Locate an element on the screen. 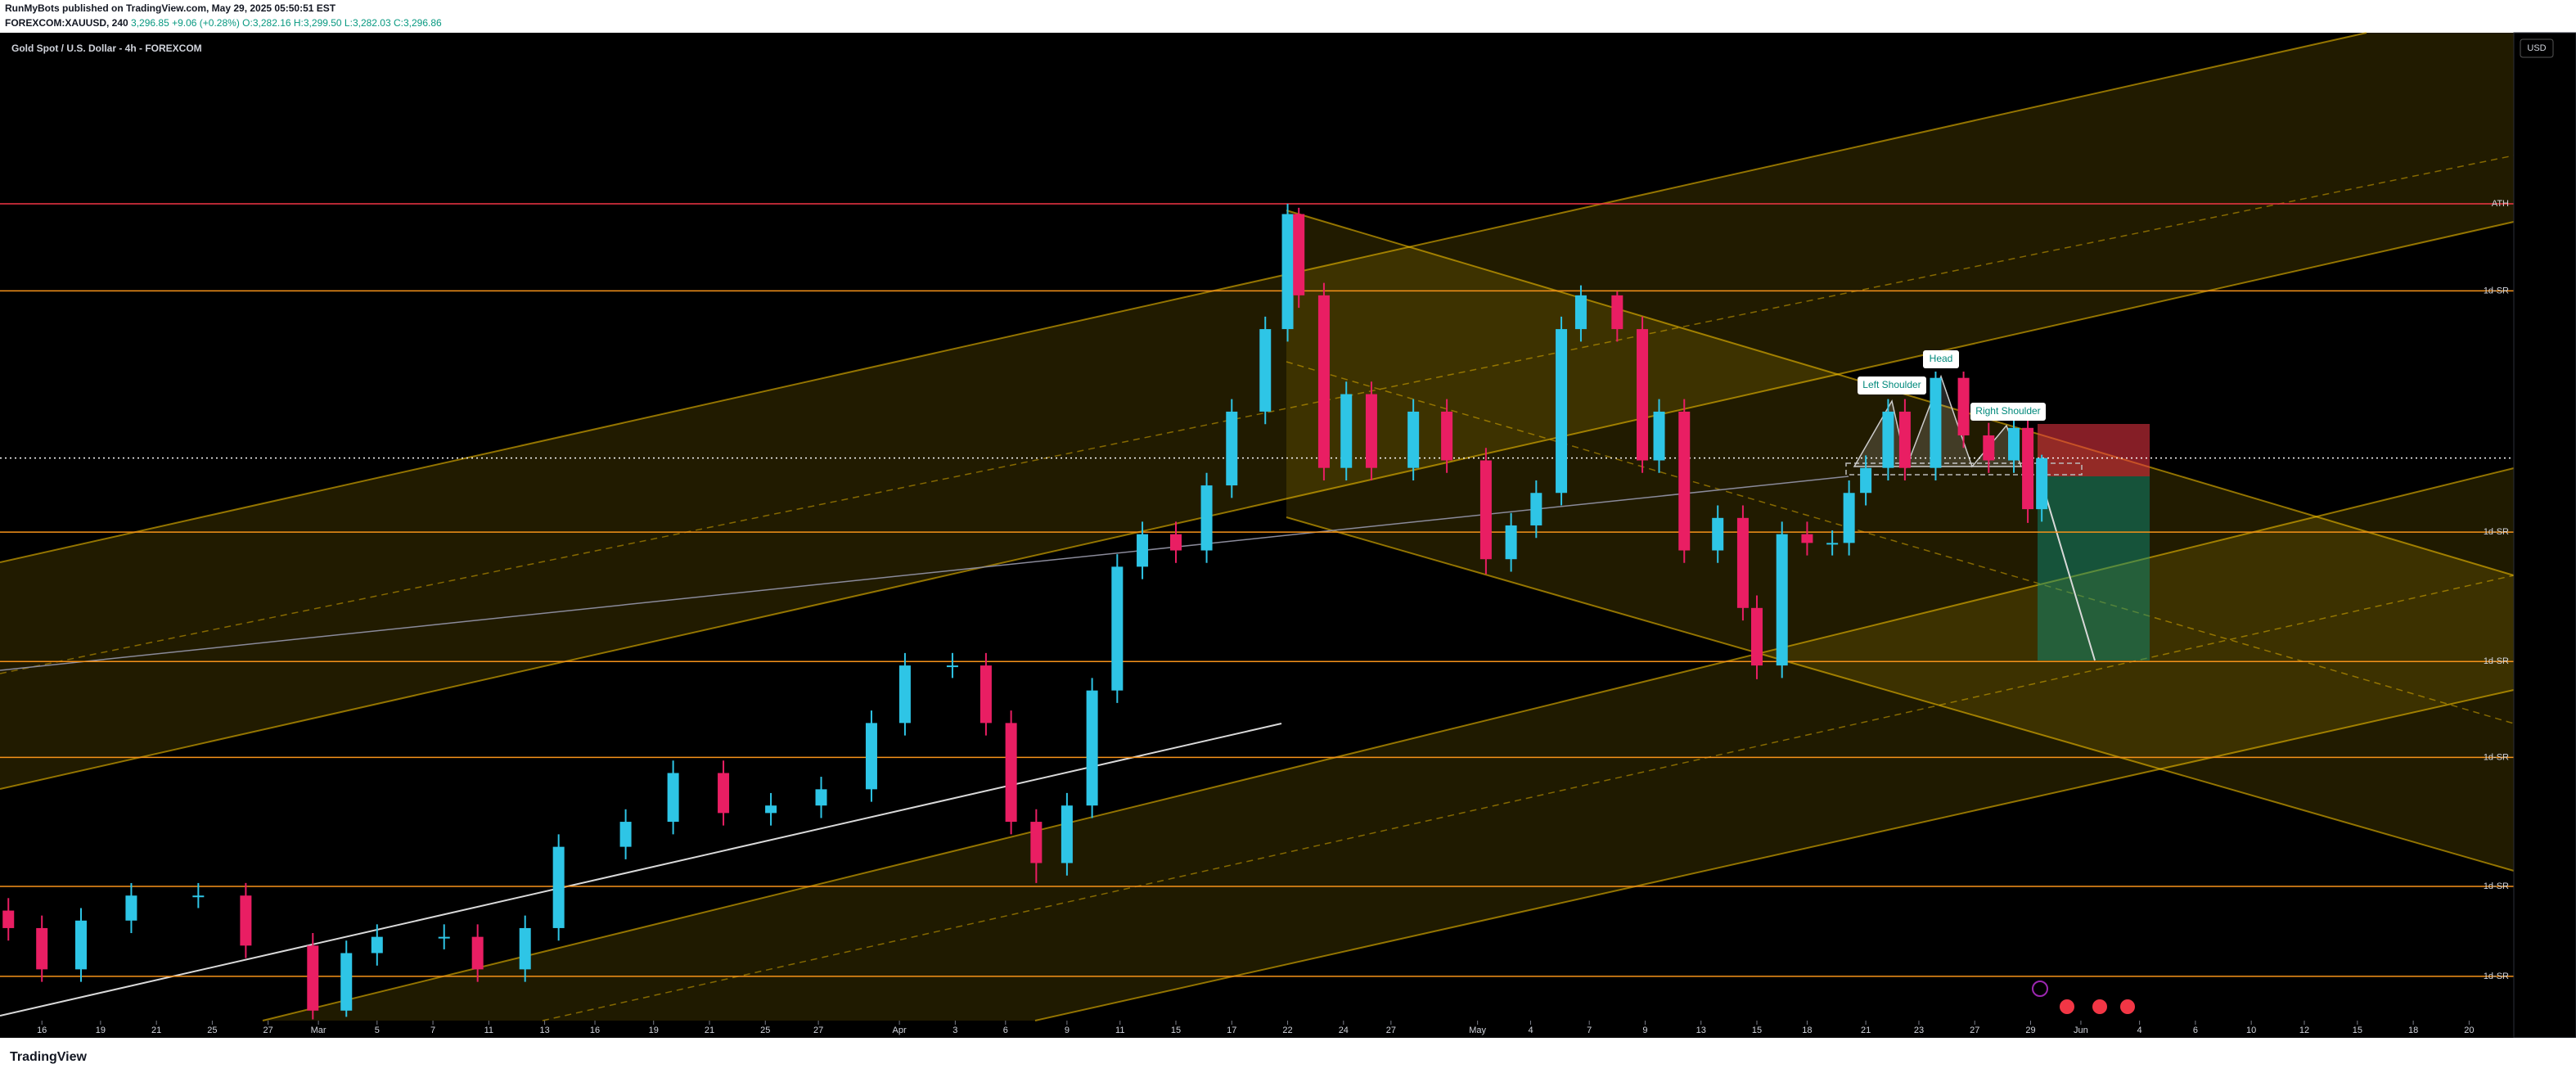 The image size is (2576, 1073). annotation: Right Shoulder is located at coordinates (2008, 411).